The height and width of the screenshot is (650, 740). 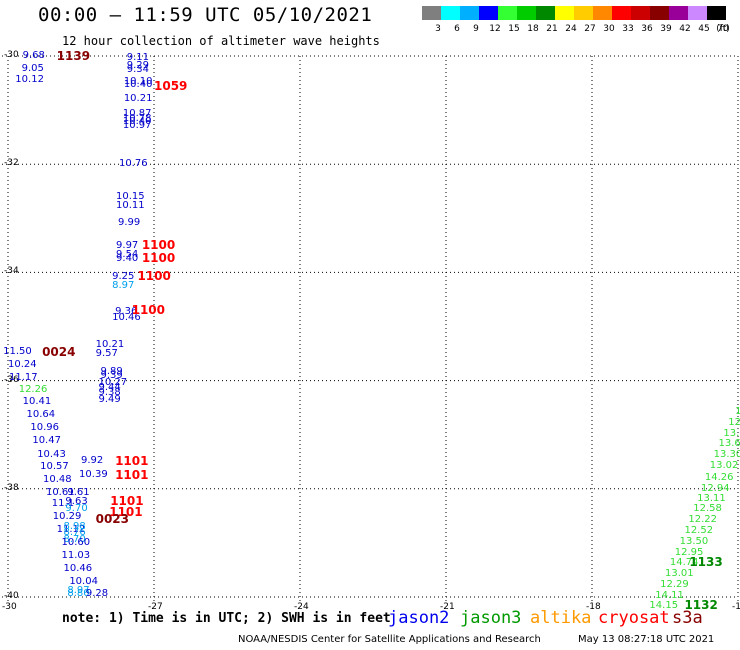 I want to click on wave-height-value: 11.12, so click(x=71, y=529).